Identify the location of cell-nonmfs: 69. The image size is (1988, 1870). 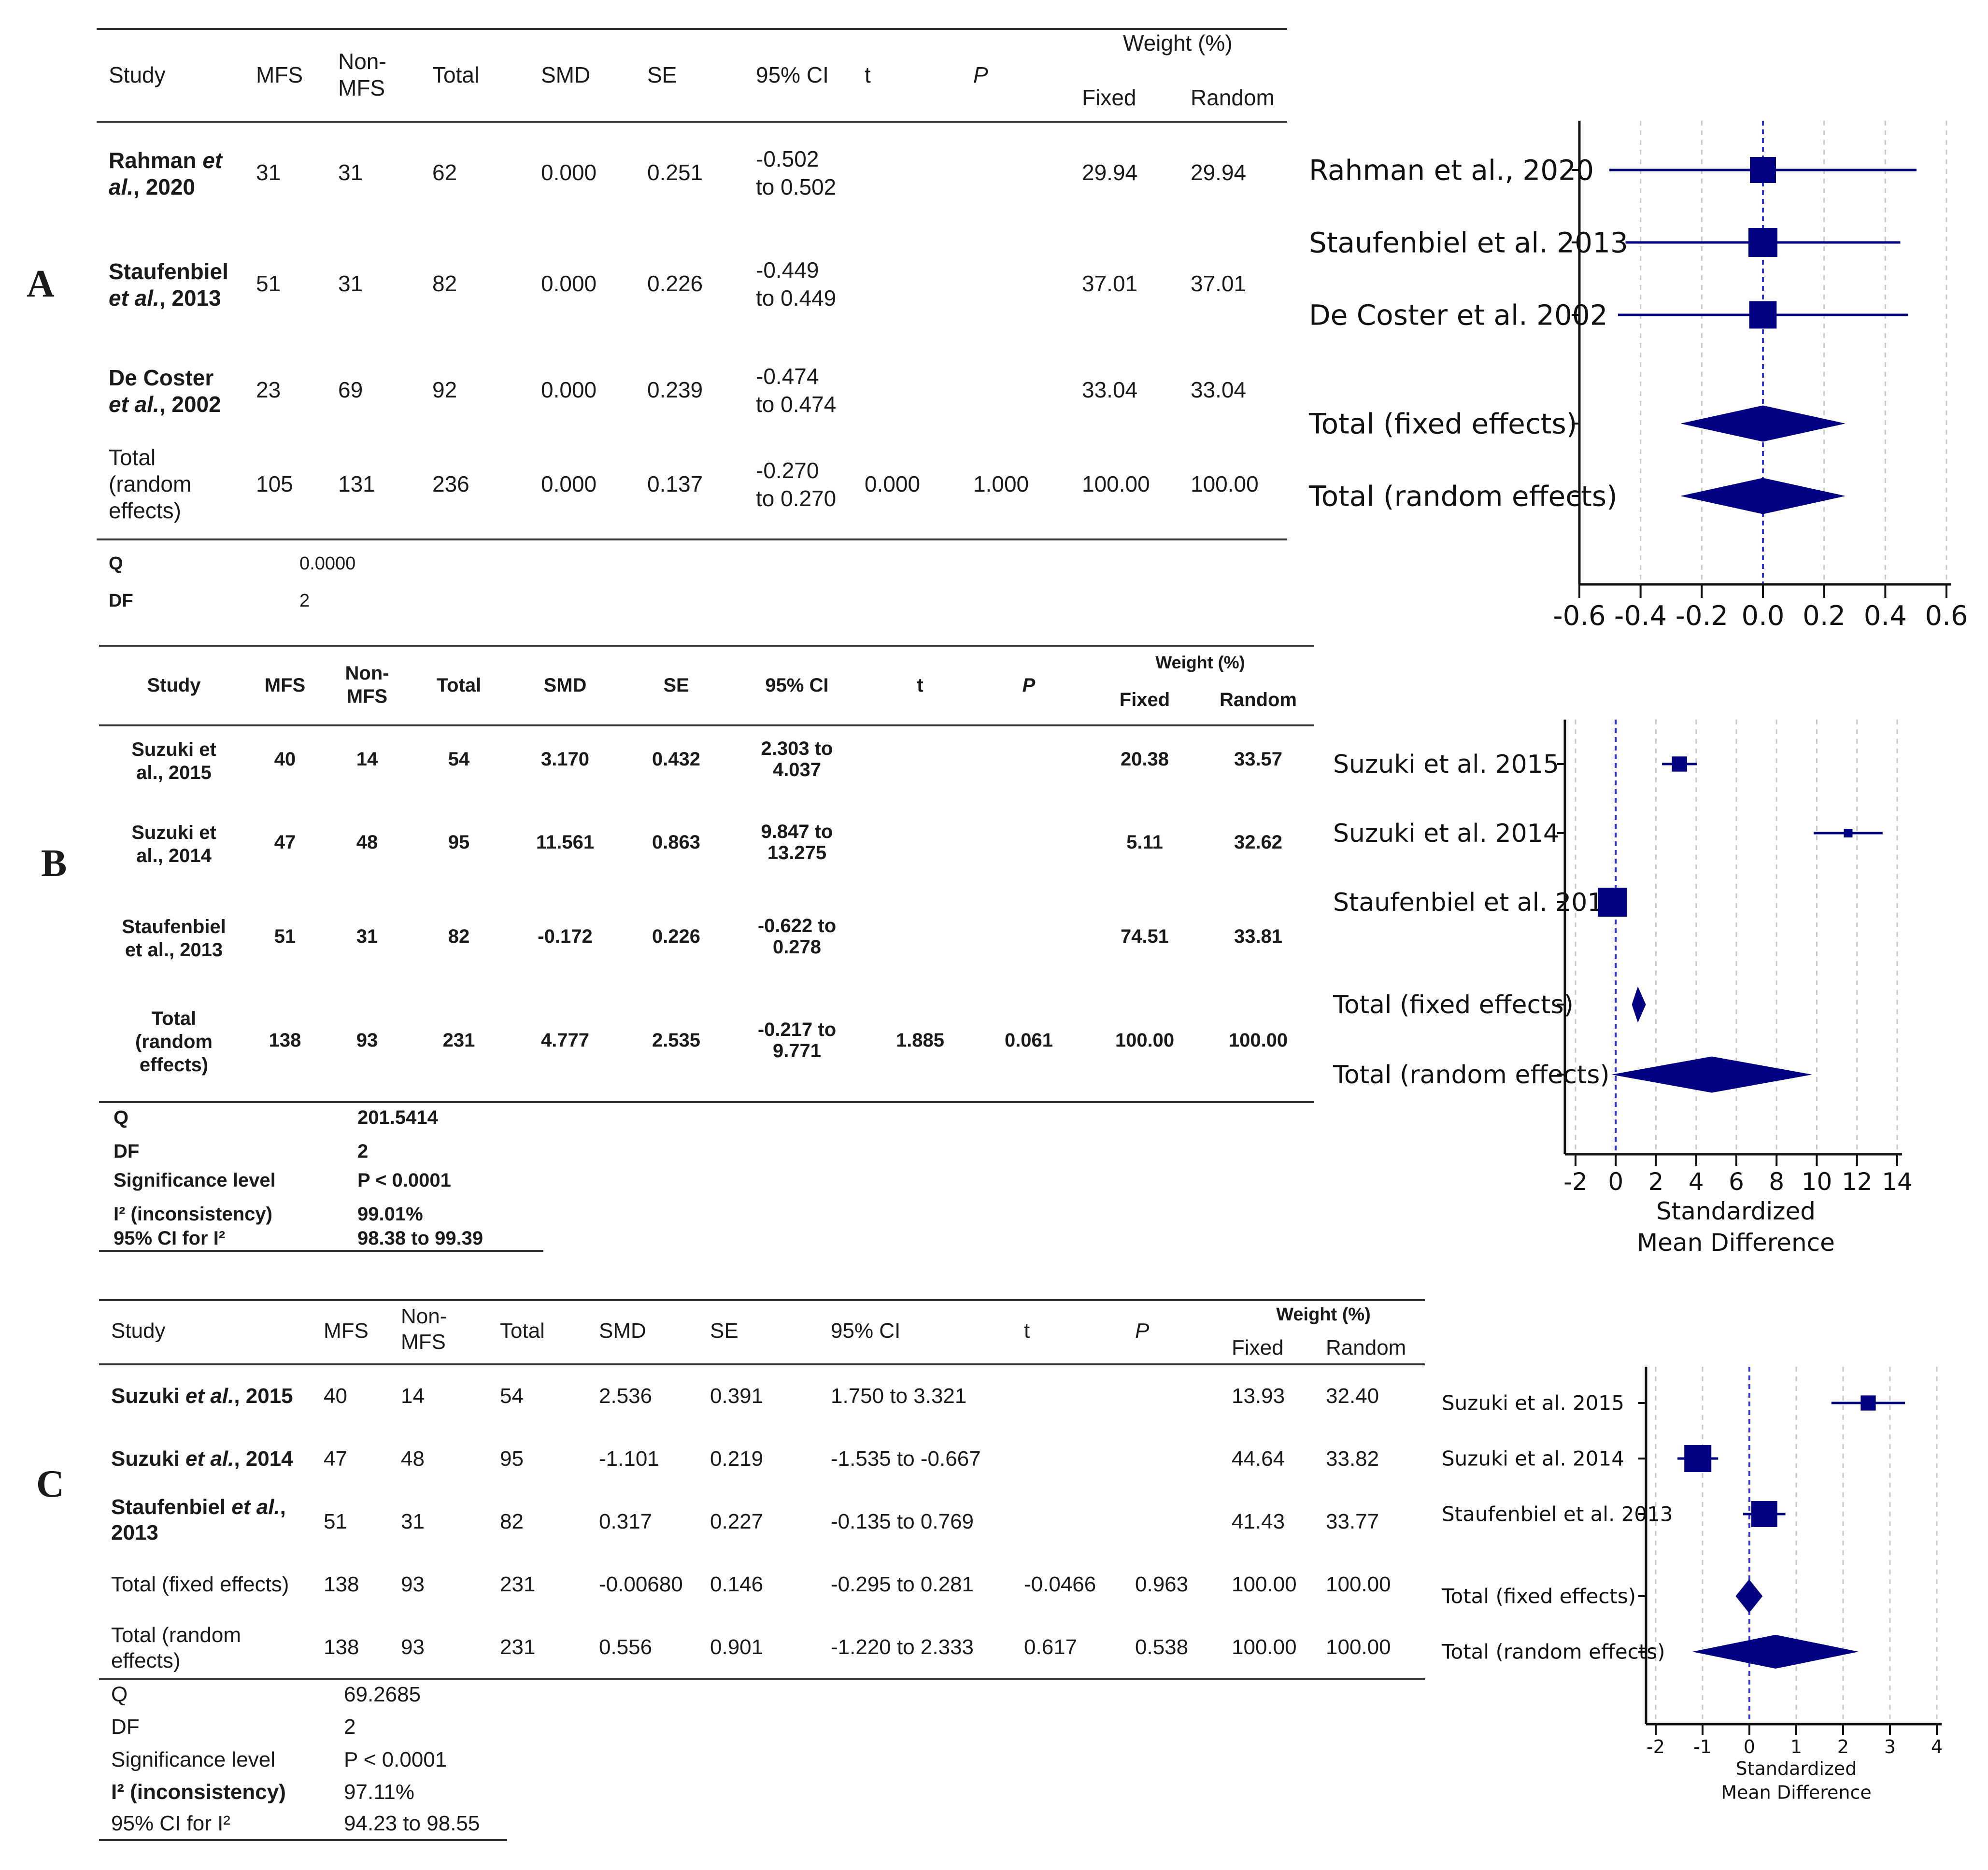
(350, 390).